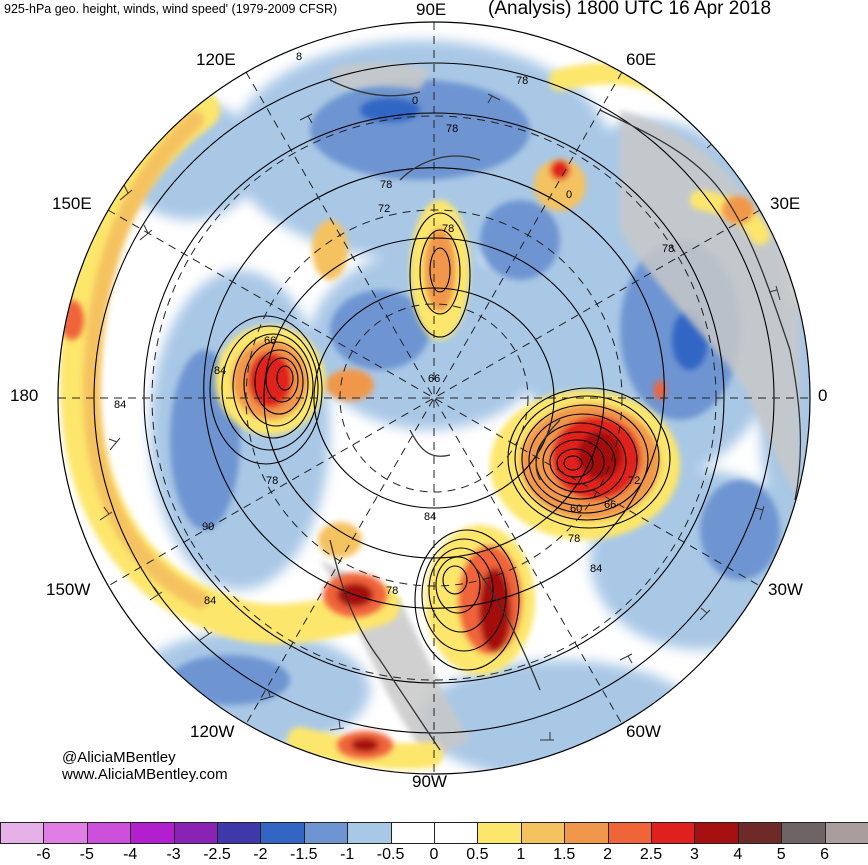  What do you see at coordinates (785, 589) in the screenshot?
I see `lon-label-30w: 30W` at bounding box center [785, 589].